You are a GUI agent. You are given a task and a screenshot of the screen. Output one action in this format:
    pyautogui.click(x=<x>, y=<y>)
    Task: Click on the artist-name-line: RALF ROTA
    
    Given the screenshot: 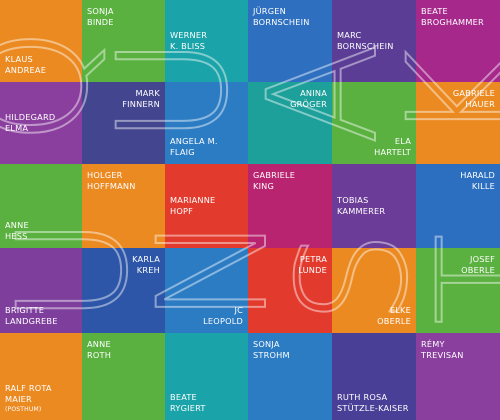 What is the action you would take?
    pyautogui.click(x=28, y=388)
    